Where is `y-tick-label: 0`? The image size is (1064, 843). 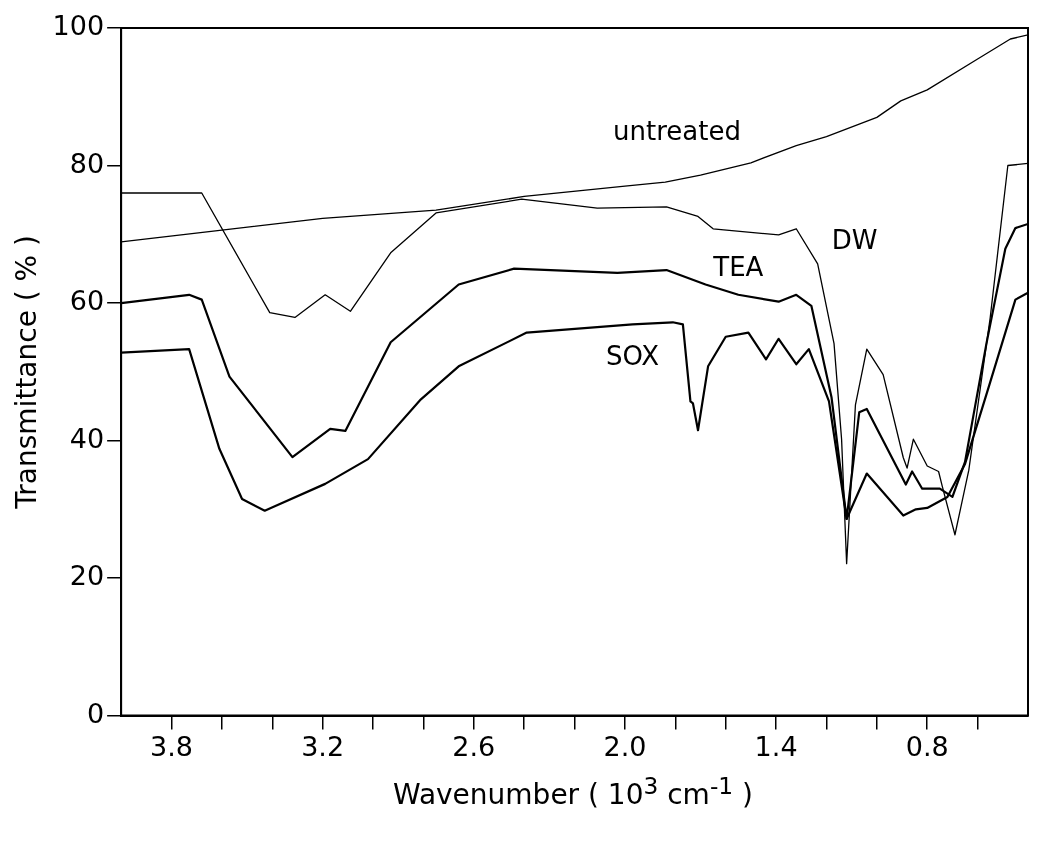 y-tick-label: 0 is located at coordinates (95, 713).